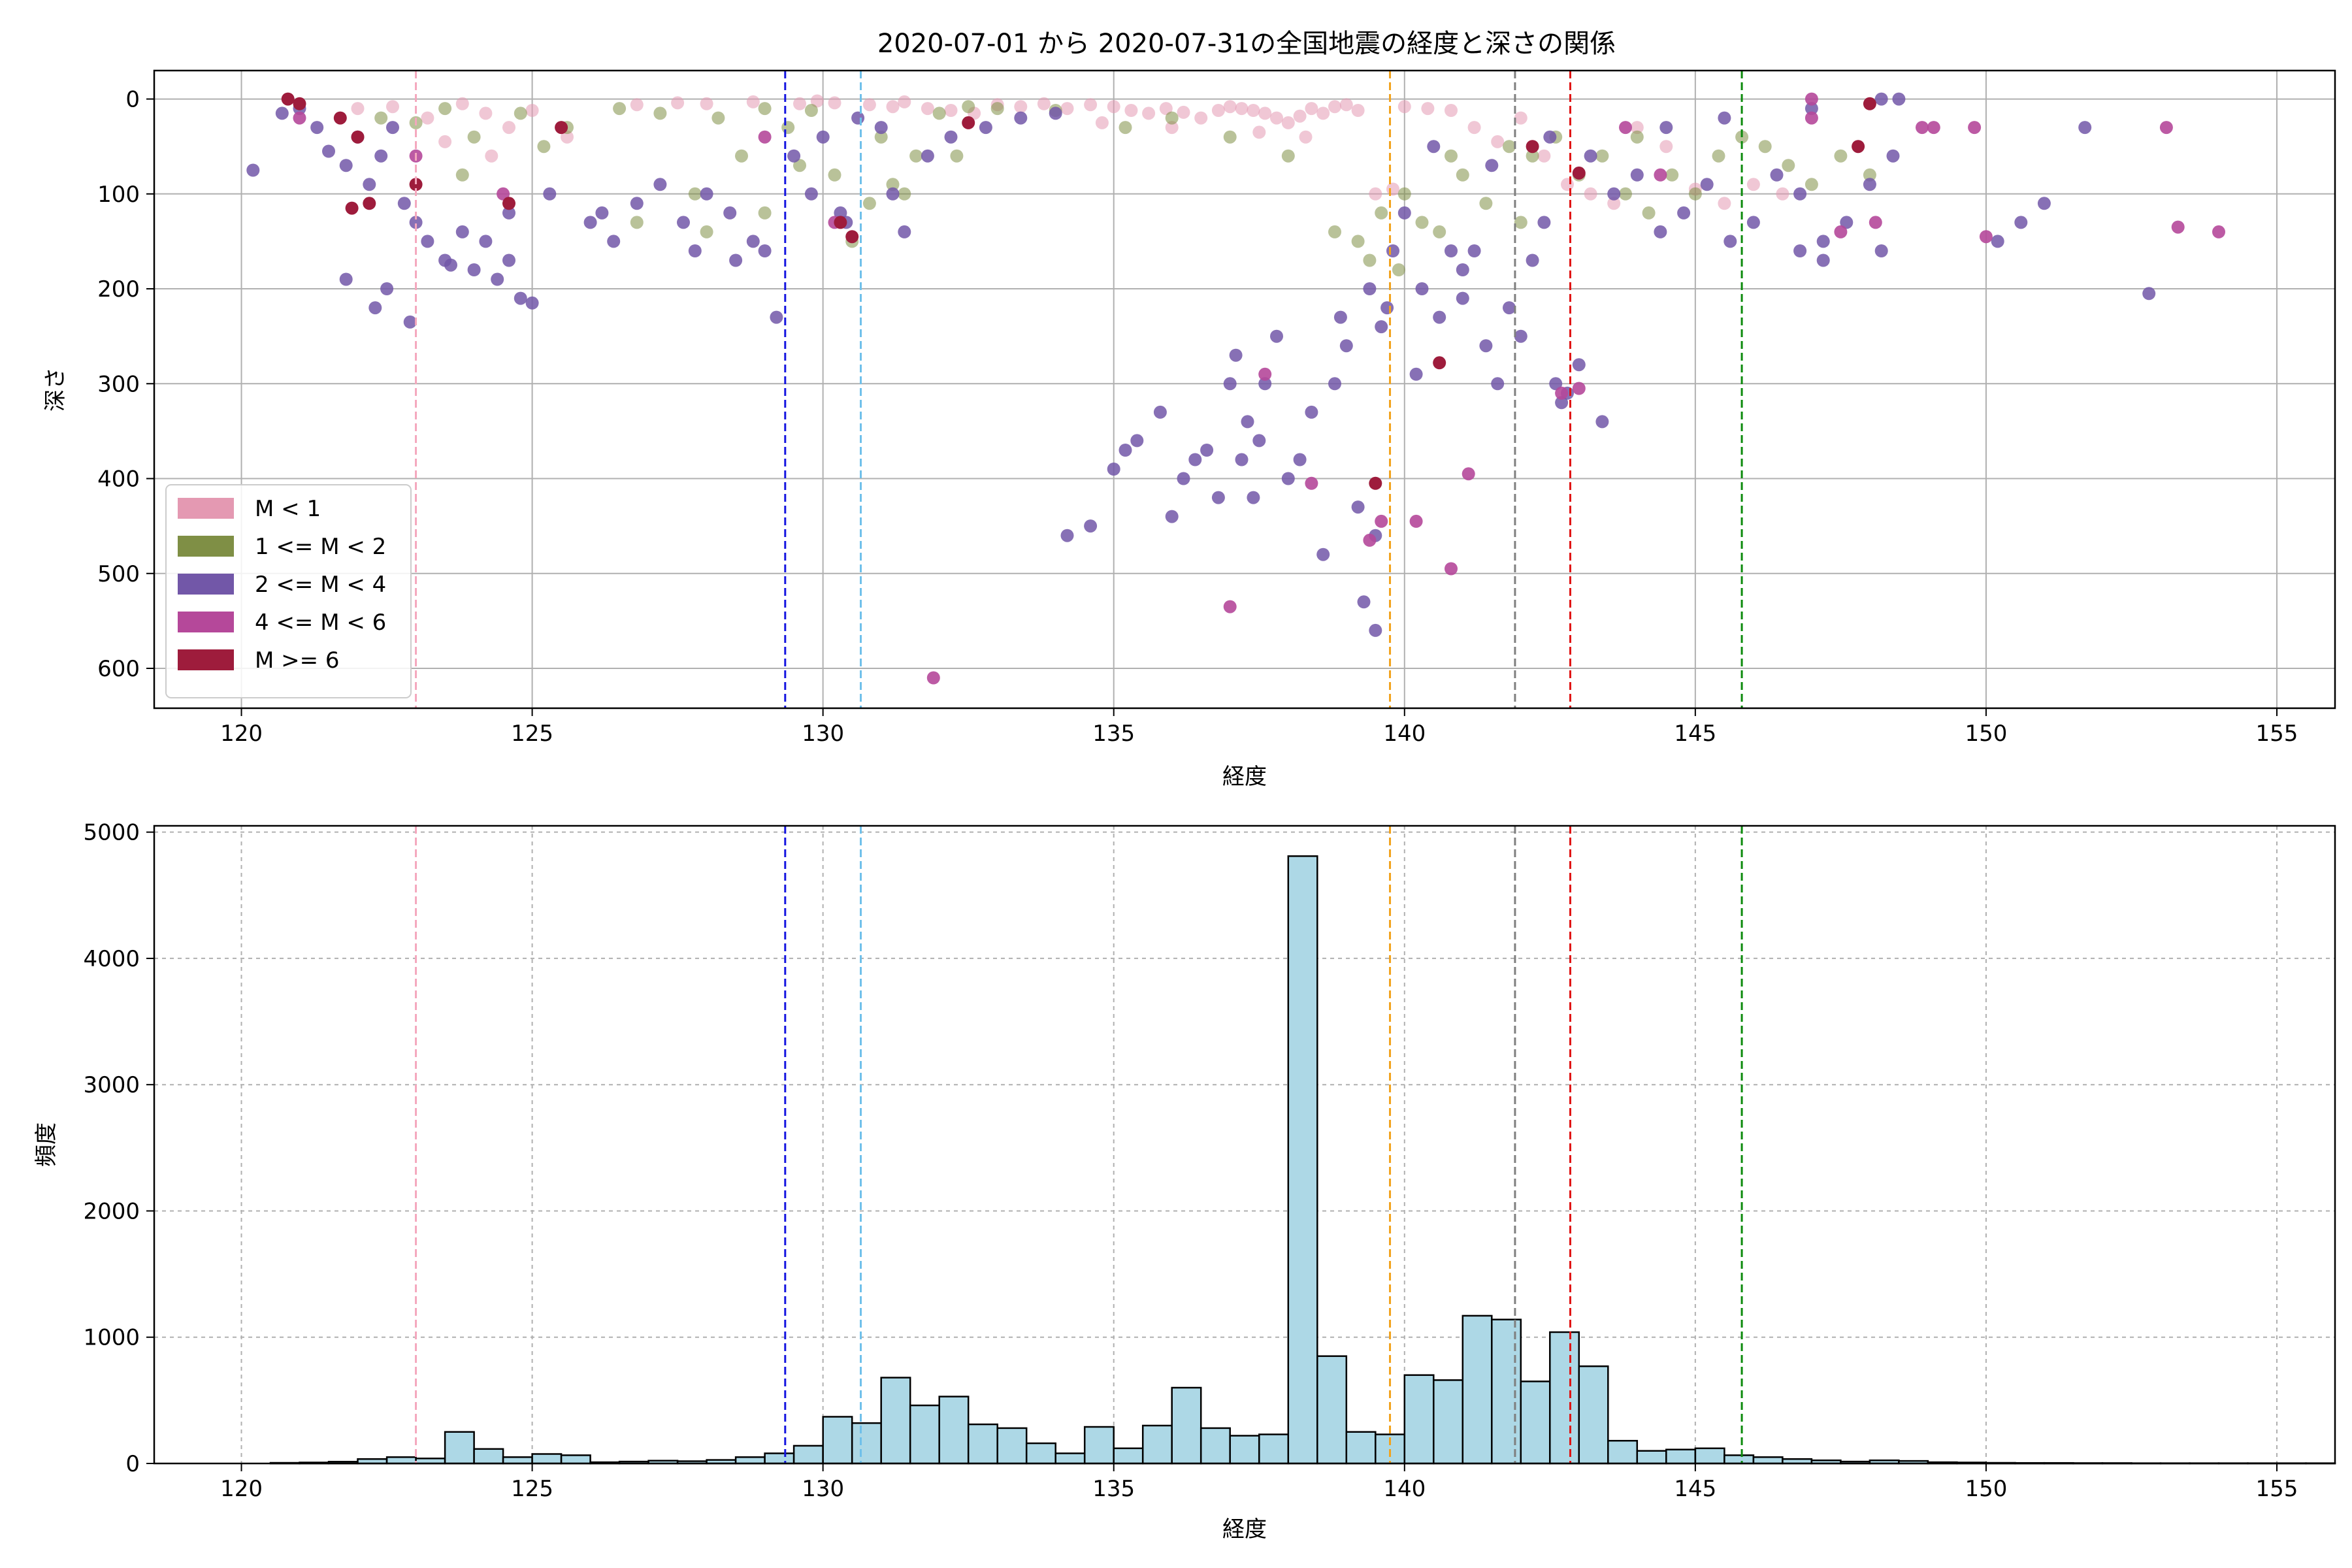 This screenshot has height=1568, width=2352. I want to click on legend-swatch, so click(206, 622).